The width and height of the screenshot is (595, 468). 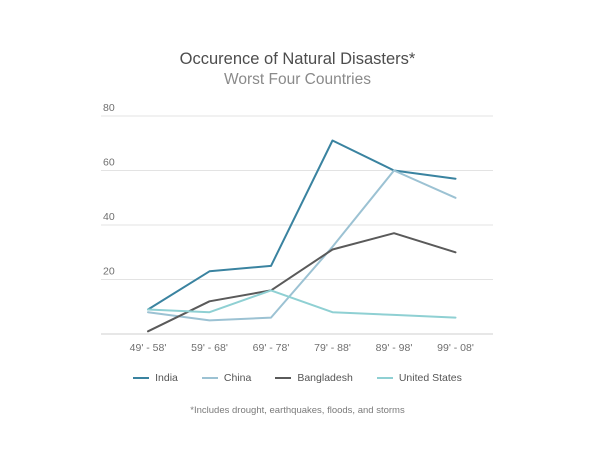 I want to click on legend-item: United States, so click(x=419, y=378).